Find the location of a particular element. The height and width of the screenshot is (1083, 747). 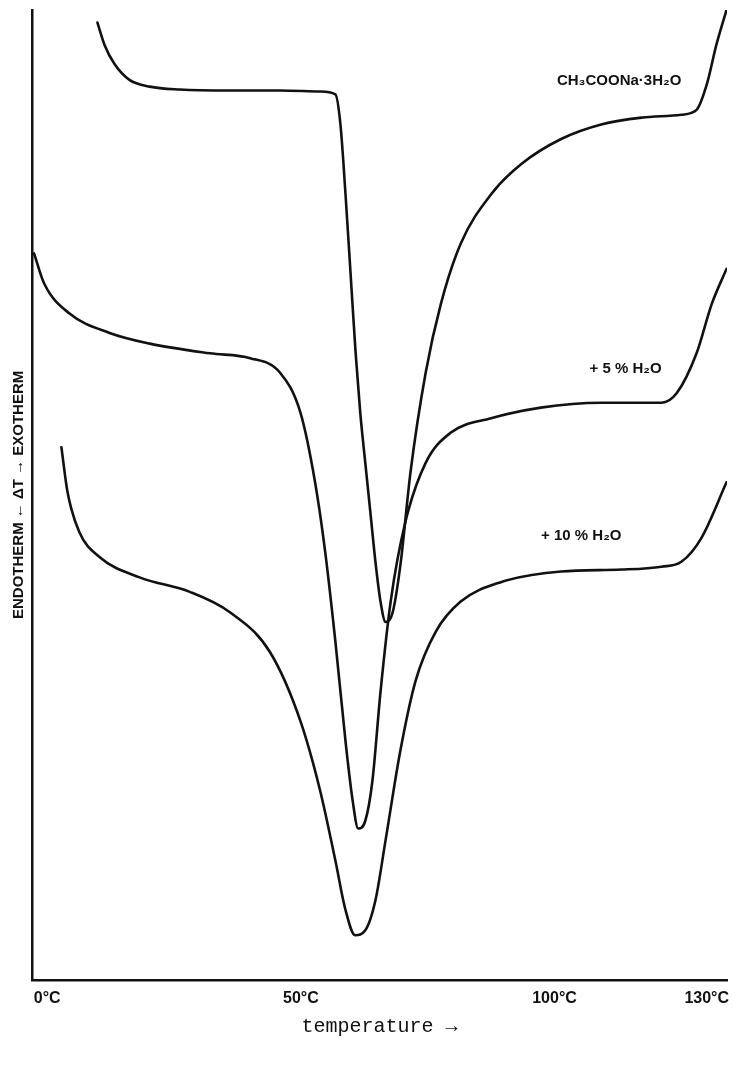

x-tick-label: 50°C is located at coordinates (301, 997).